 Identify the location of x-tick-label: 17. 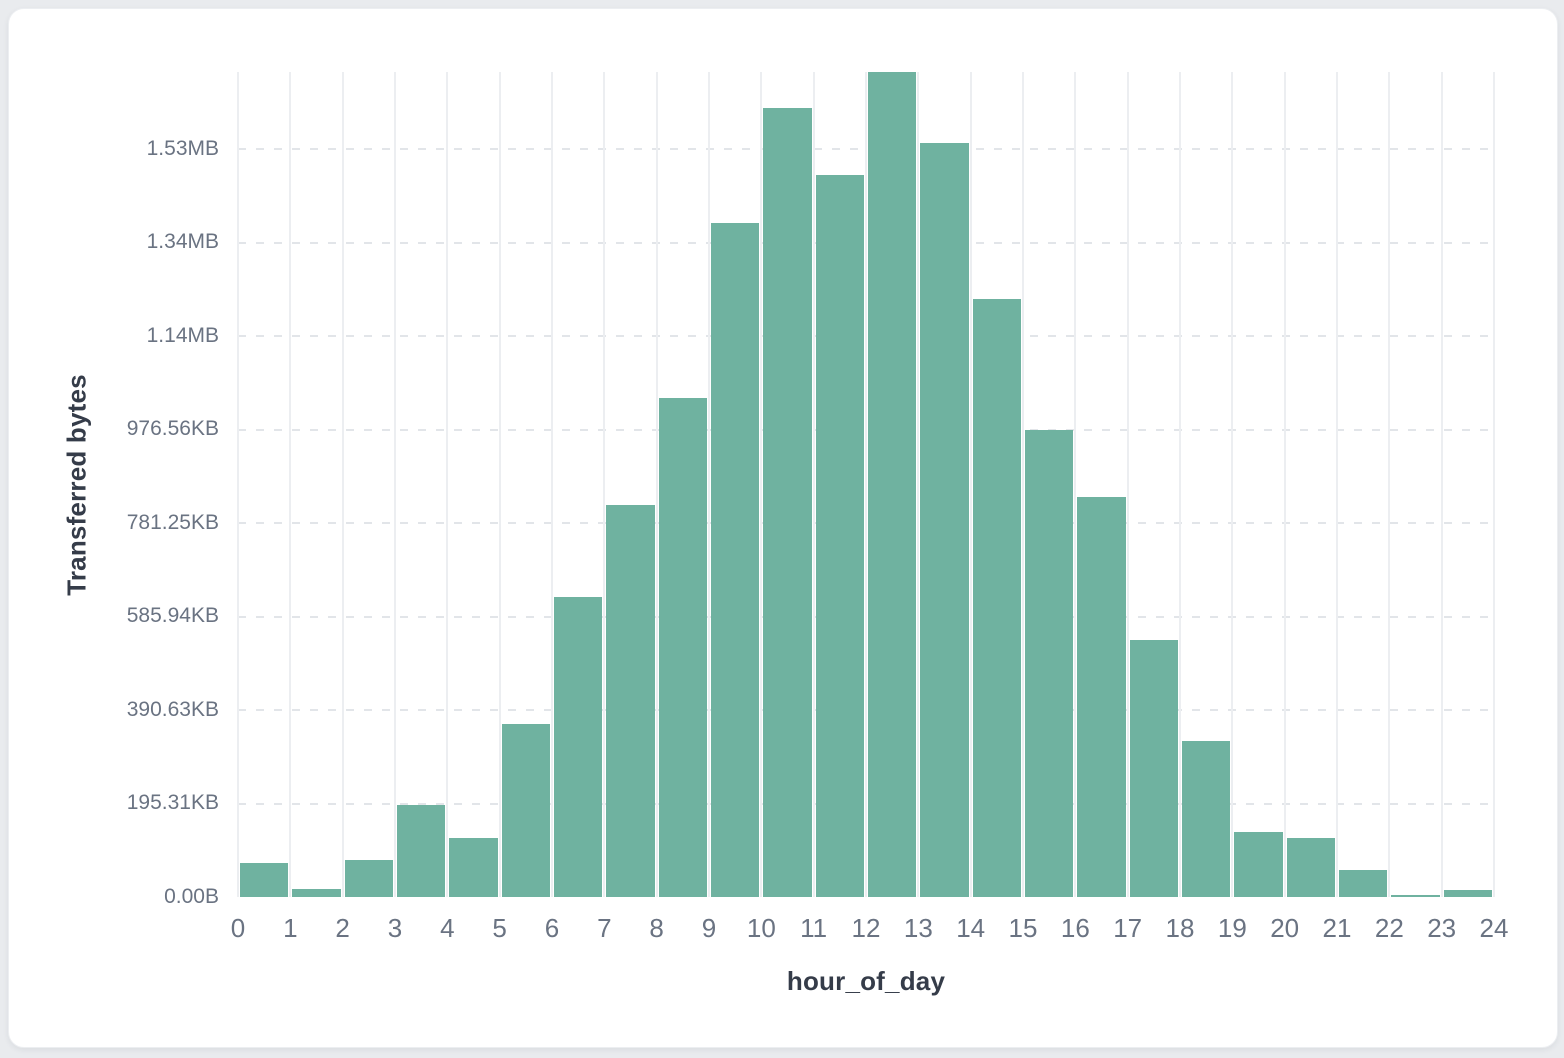
(1128, 928).